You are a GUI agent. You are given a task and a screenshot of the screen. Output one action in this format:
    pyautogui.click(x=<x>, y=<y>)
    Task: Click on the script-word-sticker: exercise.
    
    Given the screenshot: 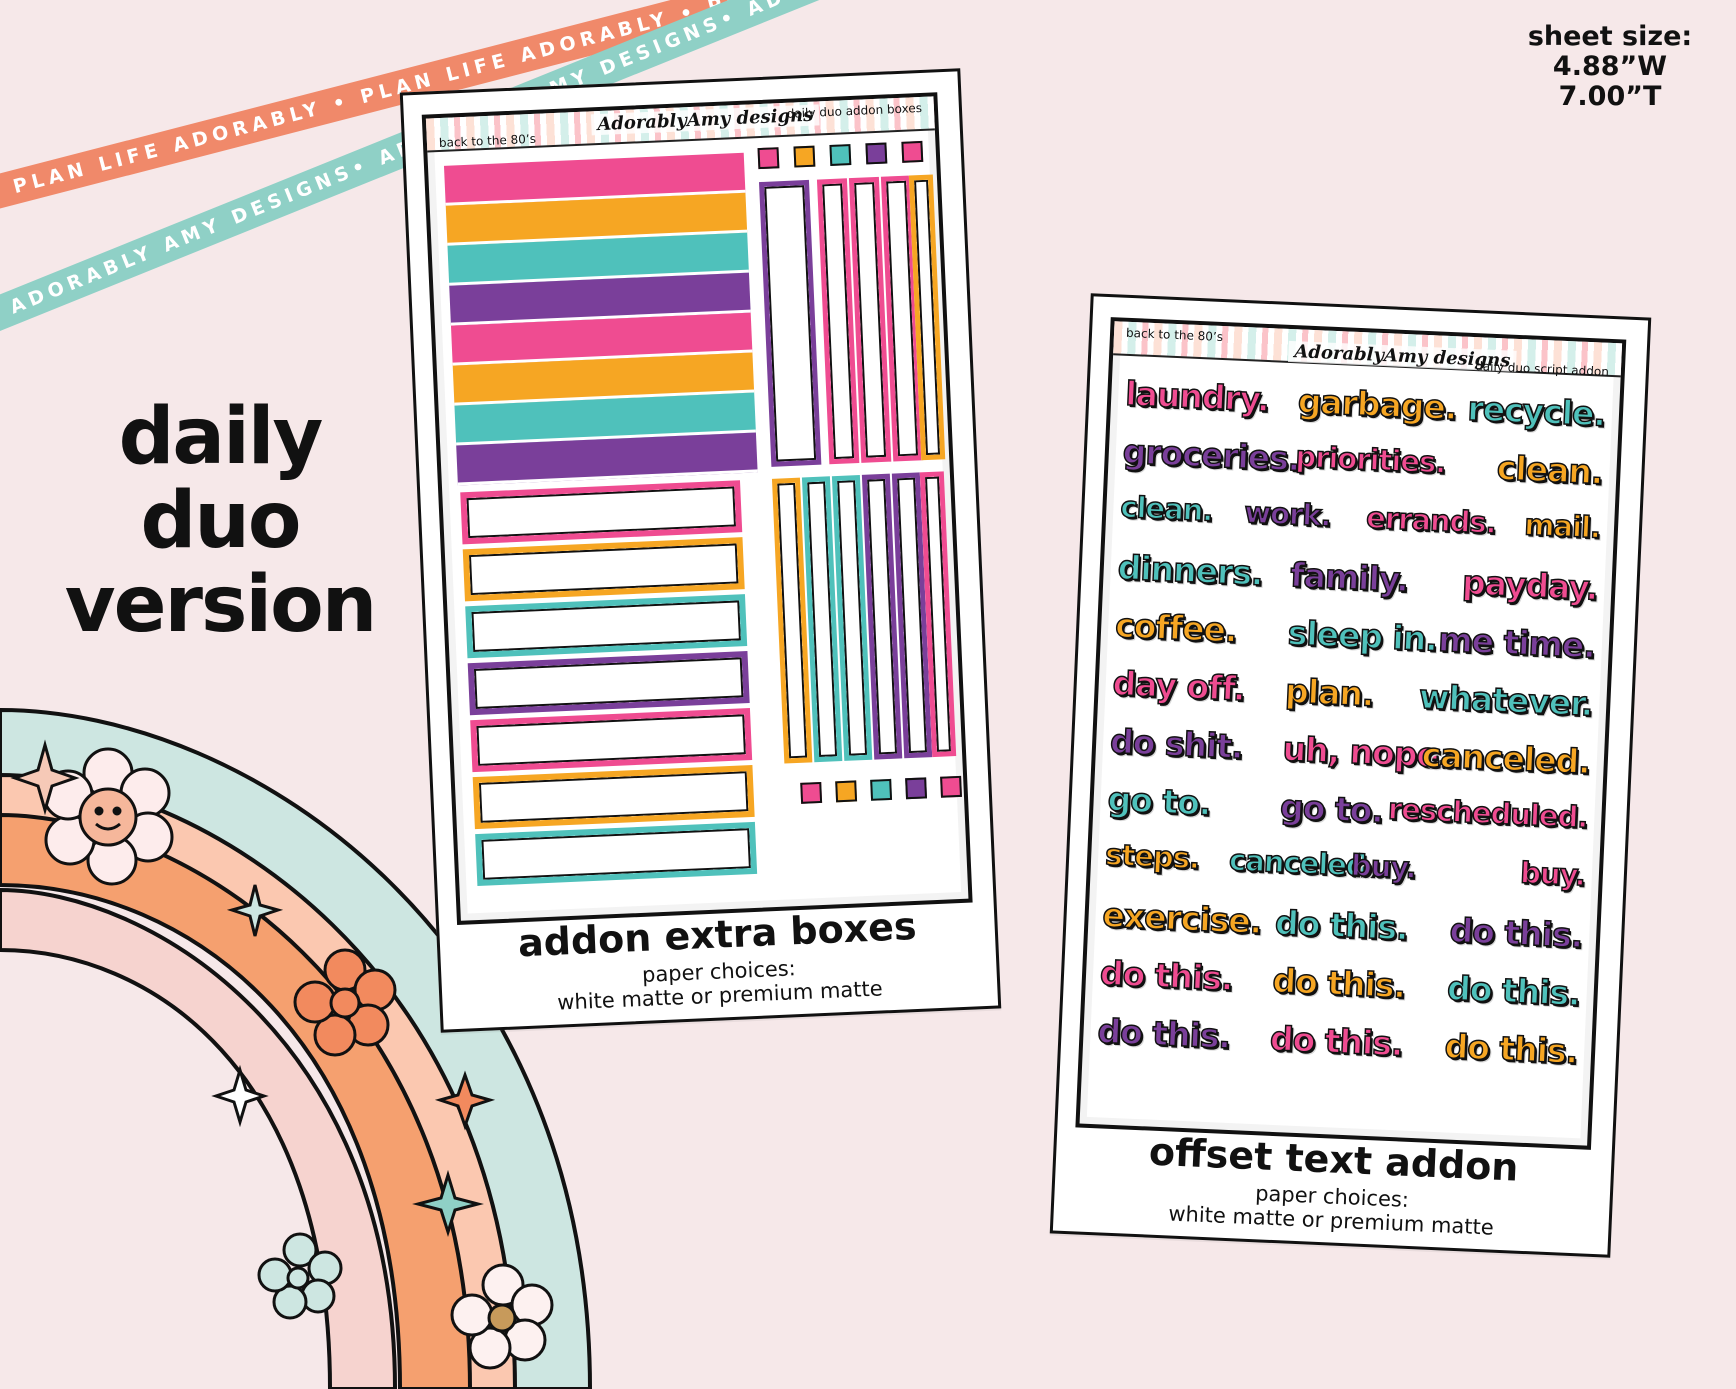 What is the action you would take?
    pyautogui.click(x=1182, y=918)
    